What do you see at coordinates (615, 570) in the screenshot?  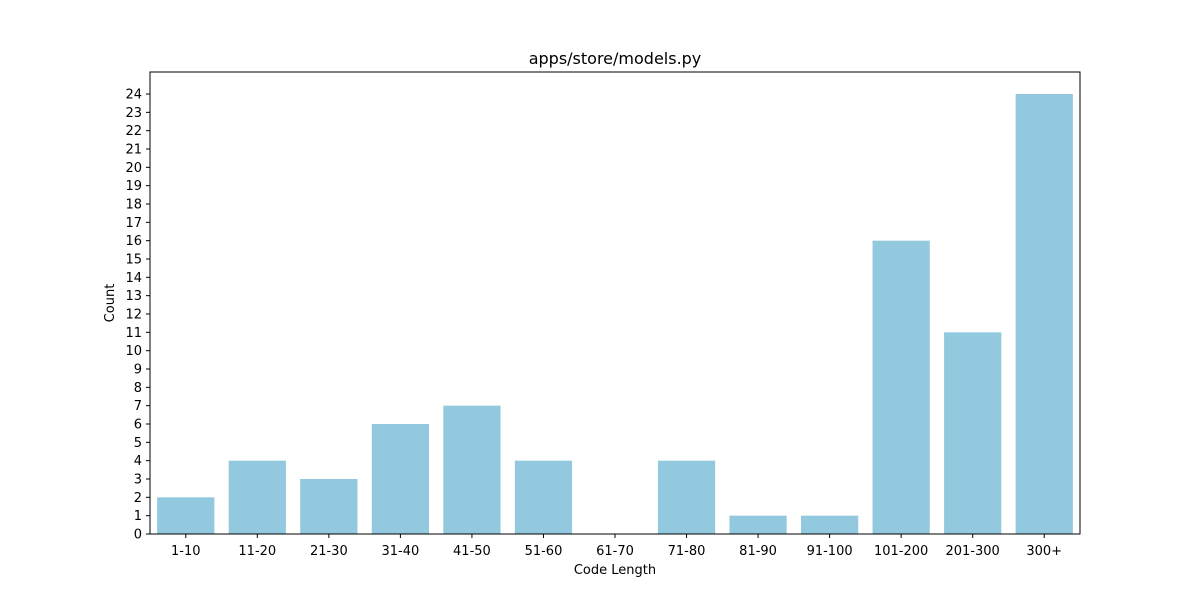 I see `x-axis-title: Code Length` at bounding box center [615, 570].